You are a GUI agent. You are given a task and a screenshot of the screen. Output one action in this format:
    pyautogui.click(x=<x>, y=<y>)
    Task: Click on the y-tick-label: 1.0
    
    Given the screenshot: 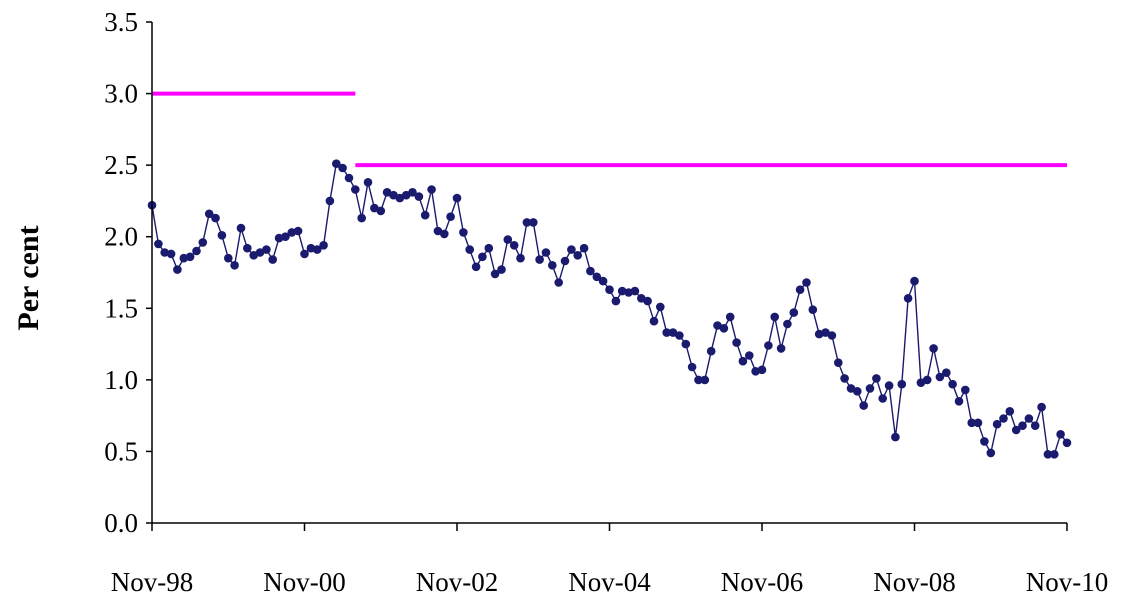 What is the action you would take?
    pyautogui.click(x=121, y=380)
    